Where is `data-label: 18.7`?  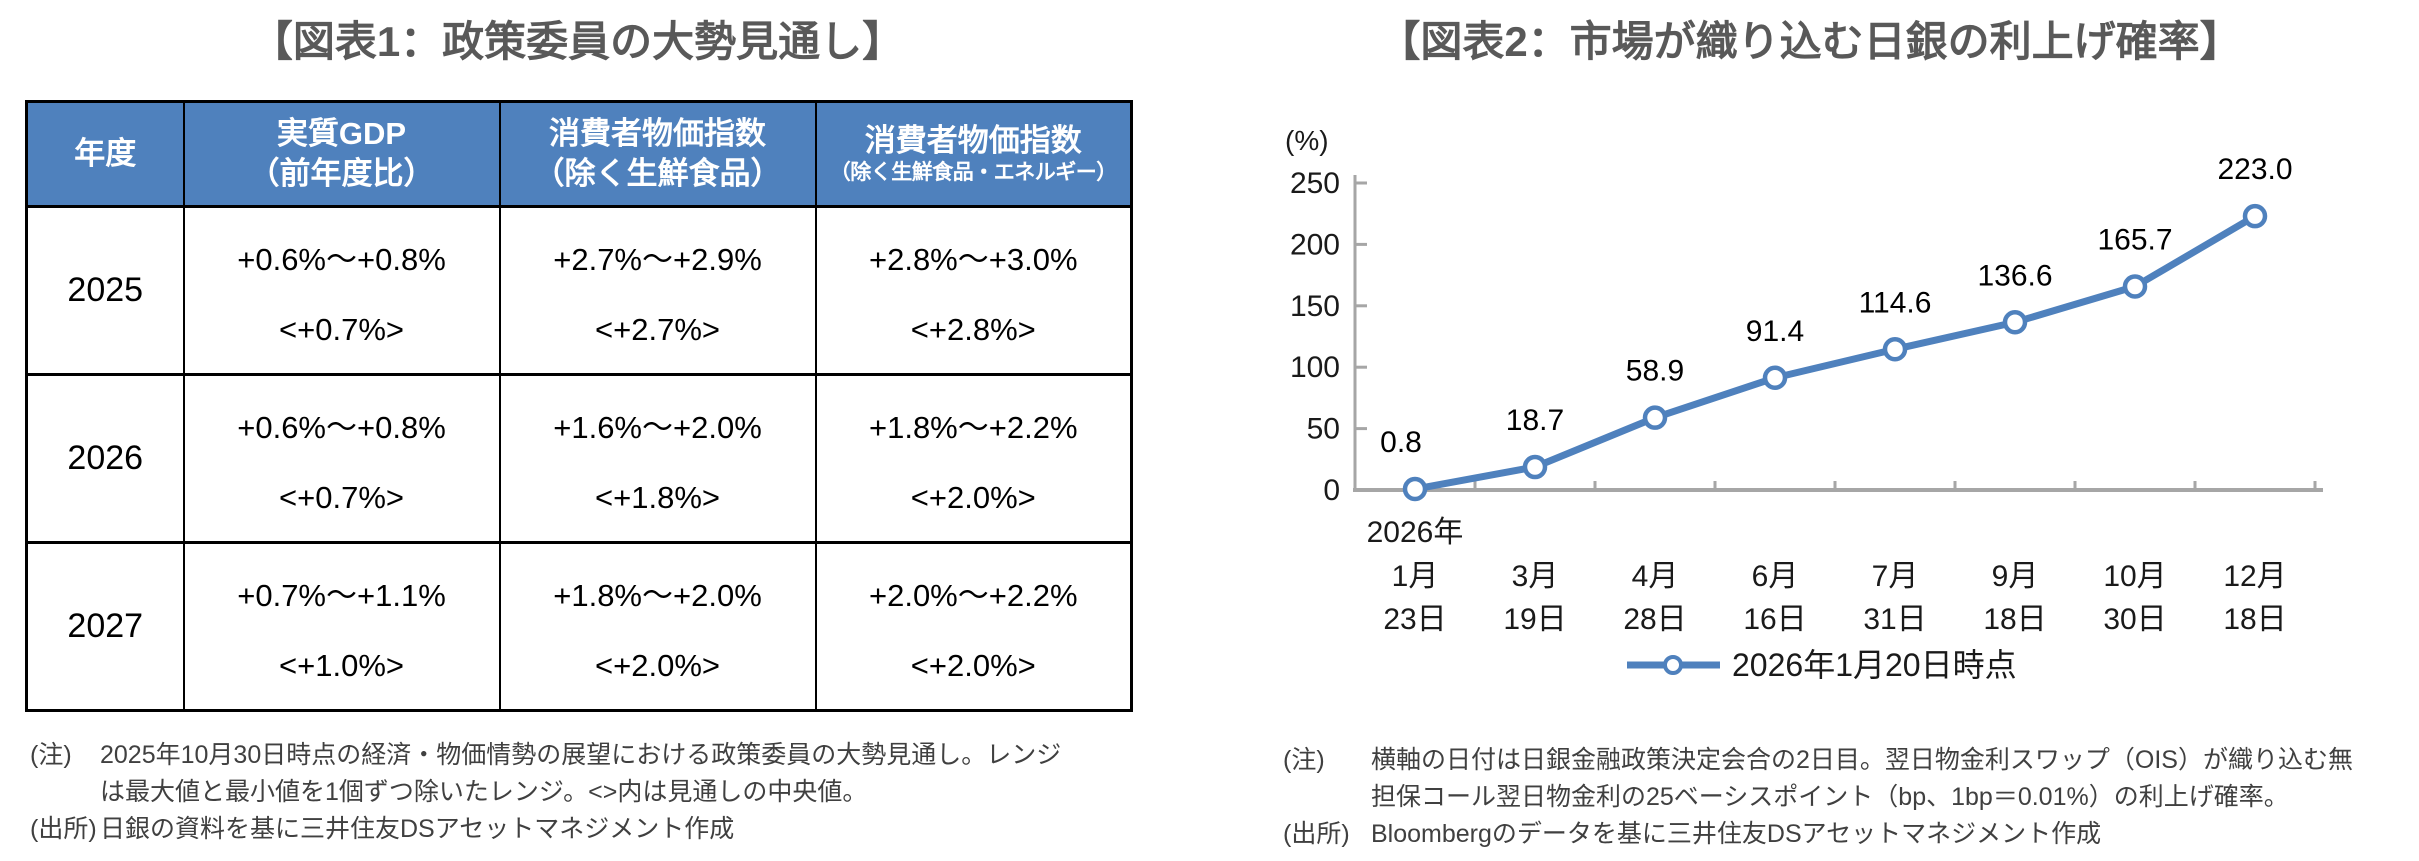
data-label: 18.7 is located at coordinates (1535, 420).